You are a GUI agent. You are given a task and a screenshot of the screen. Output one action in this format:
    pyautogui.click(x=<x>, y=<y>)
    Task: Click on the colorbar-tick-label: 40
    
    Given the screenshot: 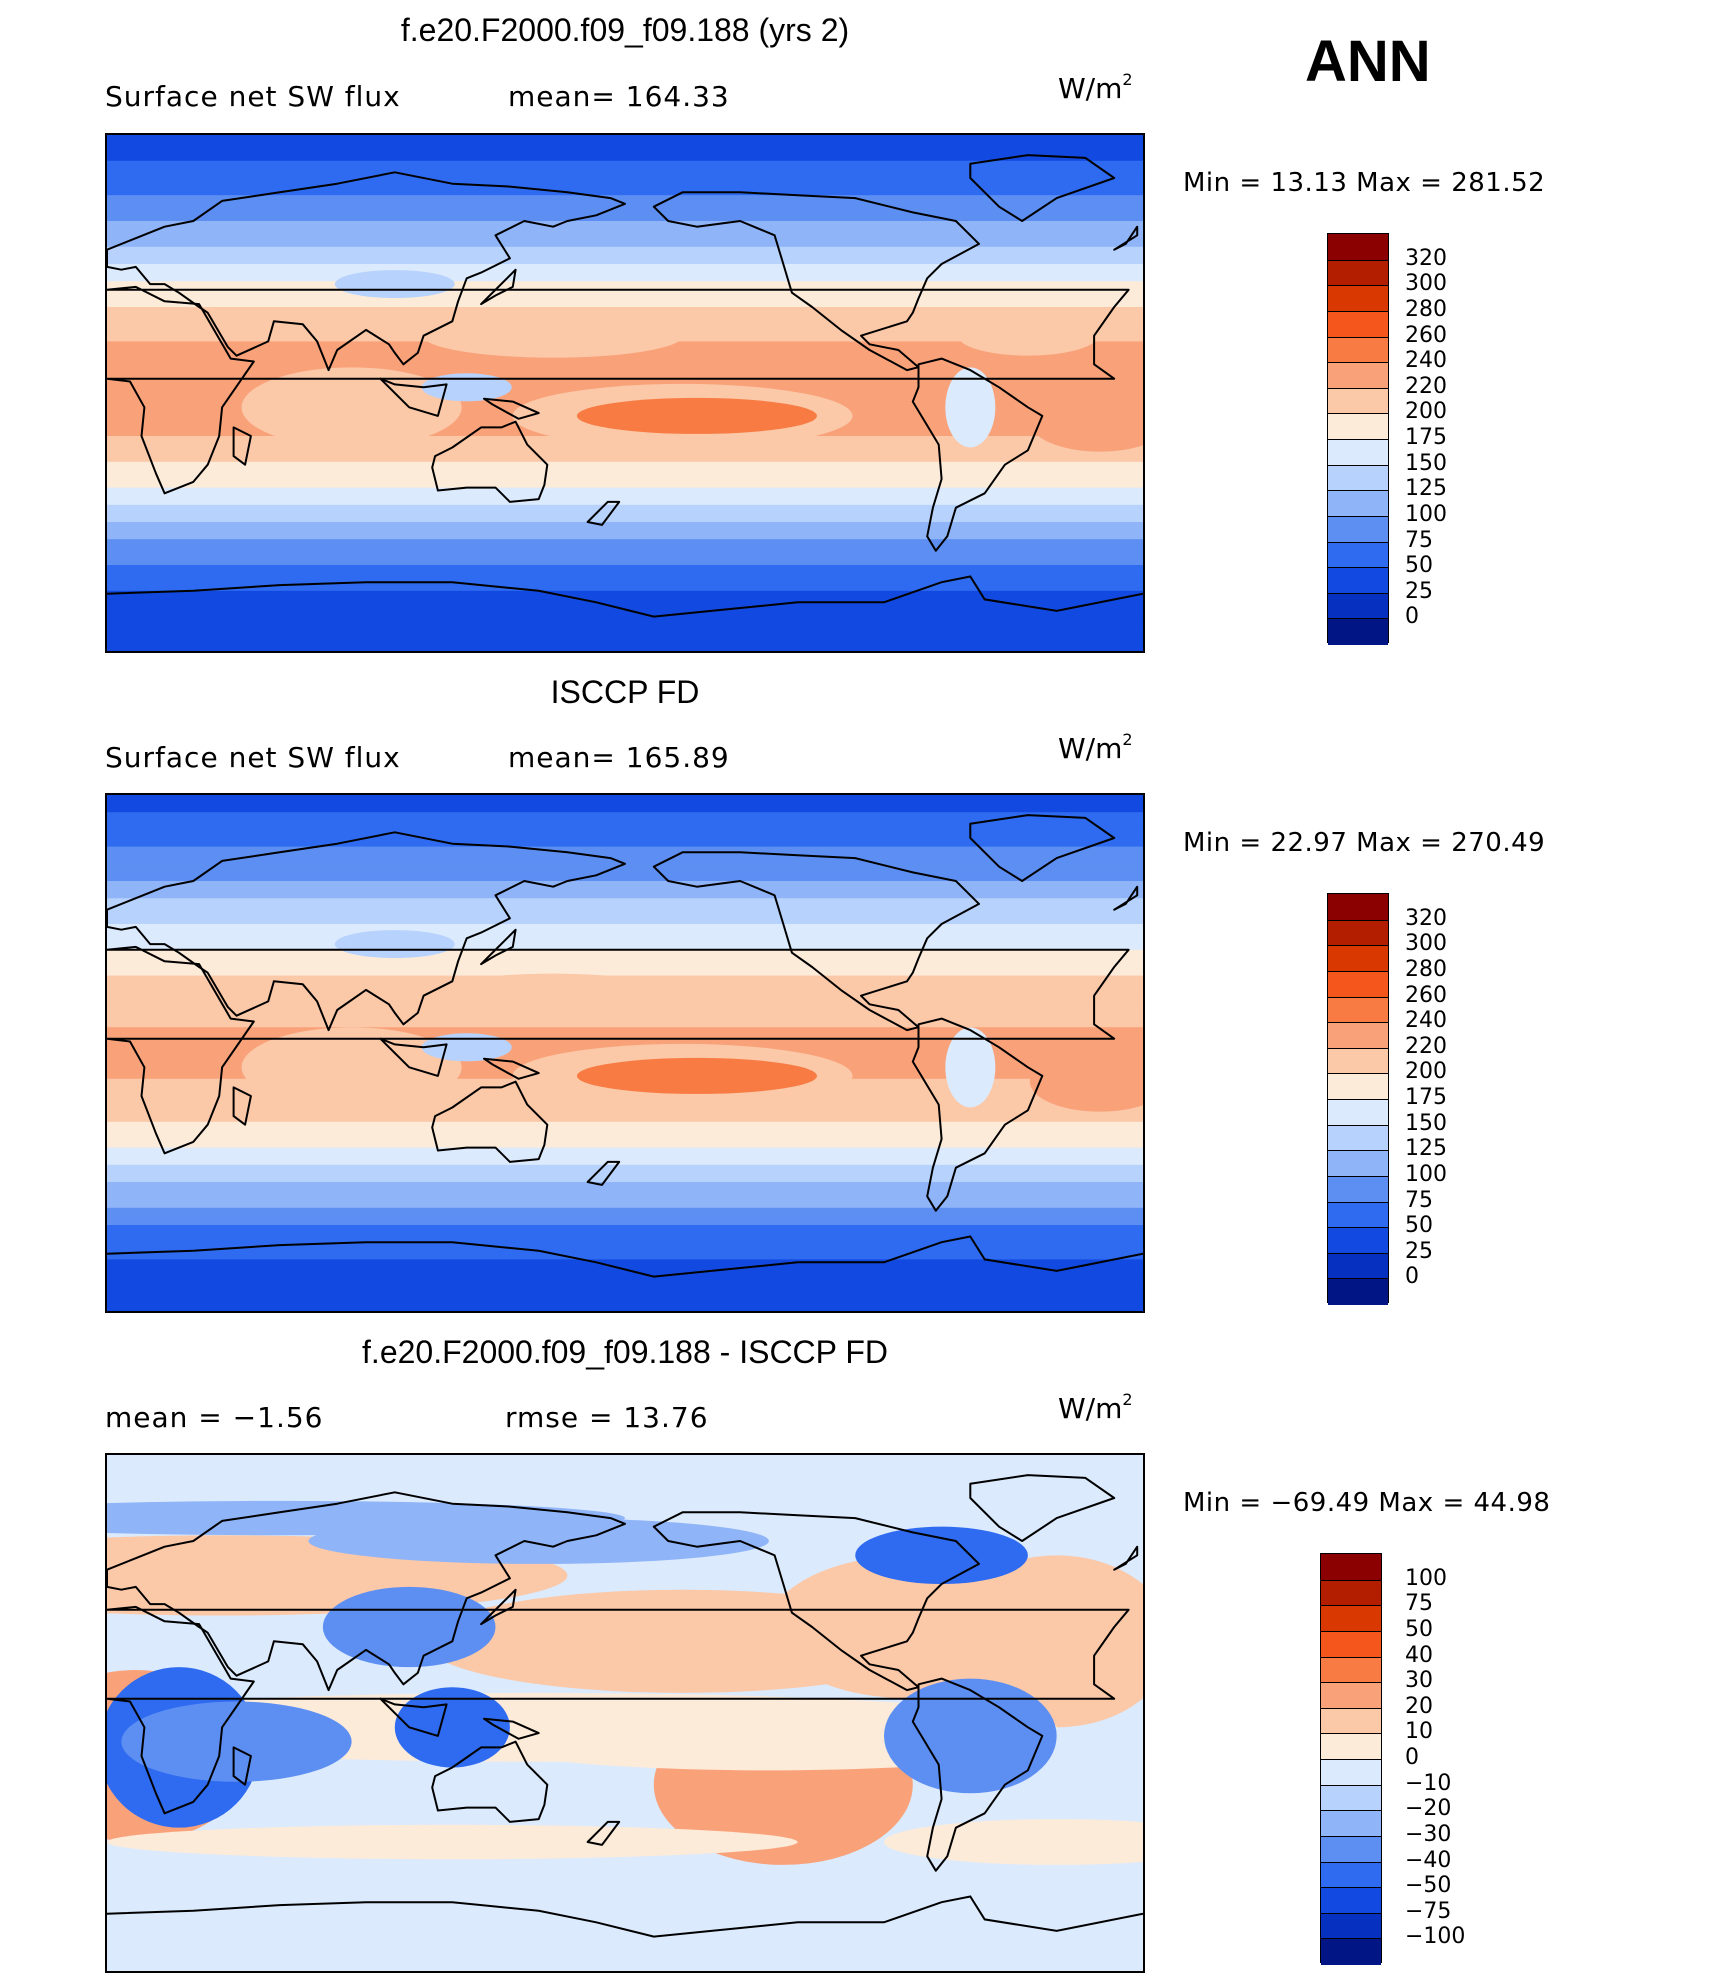 What is the action you would take?
    pyautogui.click(x=1419, y=1655)
    